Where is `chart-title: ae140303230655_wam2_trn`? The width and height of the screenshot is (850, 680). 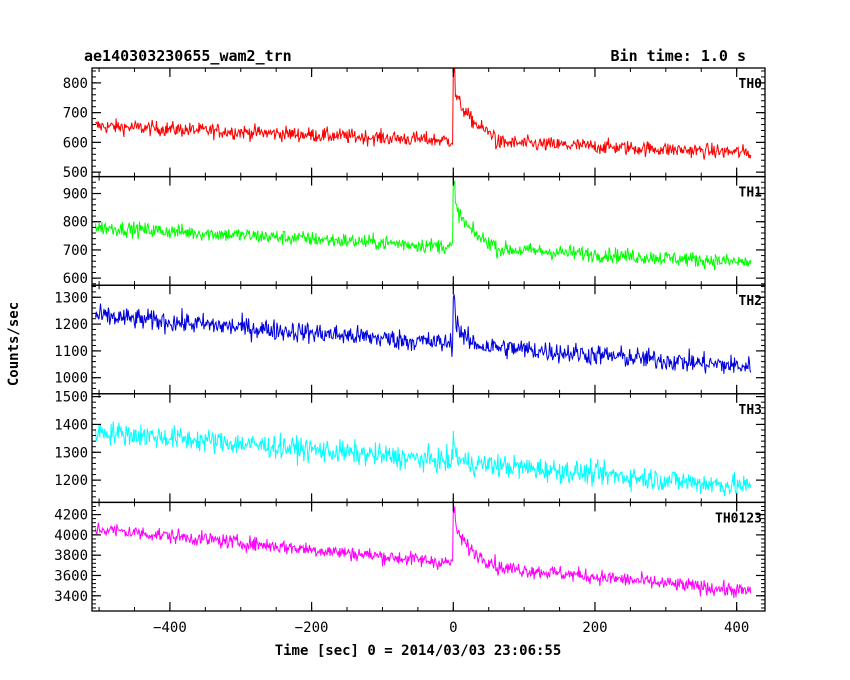
chart-title: ae140303230655_wam2_trn is located at coordinates (188, 56).